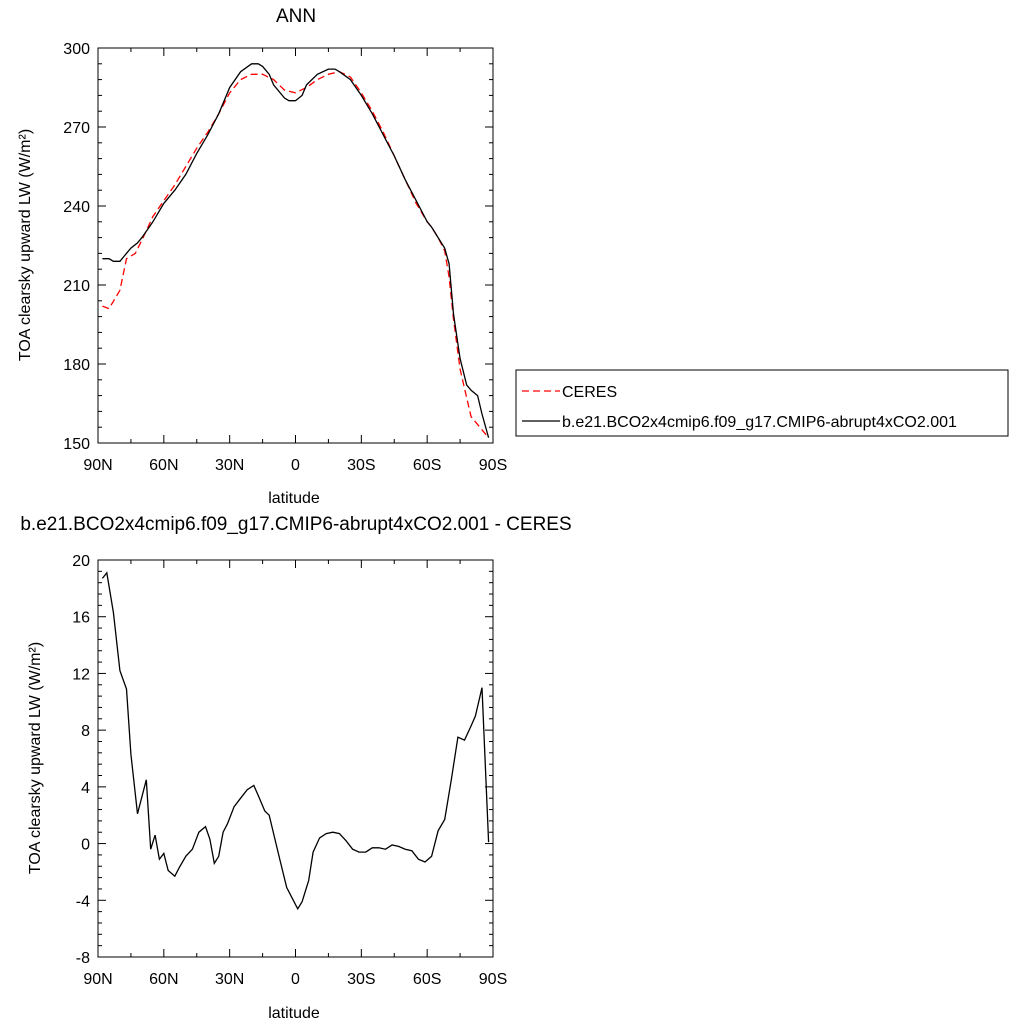 This screenshot has width=1024, height=1024. I want to click on top-y-tick-label: 150, so click(76, 444).